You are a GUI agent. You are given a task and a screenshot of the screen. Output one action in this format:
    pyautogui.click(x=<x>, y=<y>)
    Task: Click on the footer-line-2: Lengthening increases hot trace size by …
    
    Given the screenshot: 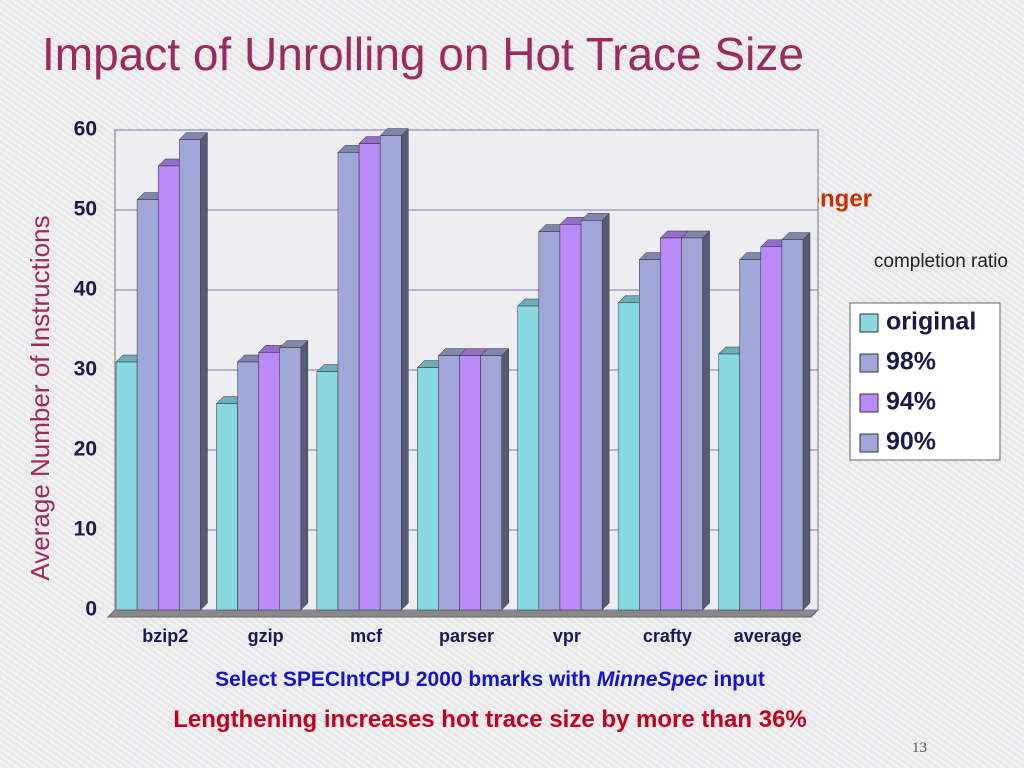 What is the action you would take?
    pyautogui.click(x=490, y=719)
    